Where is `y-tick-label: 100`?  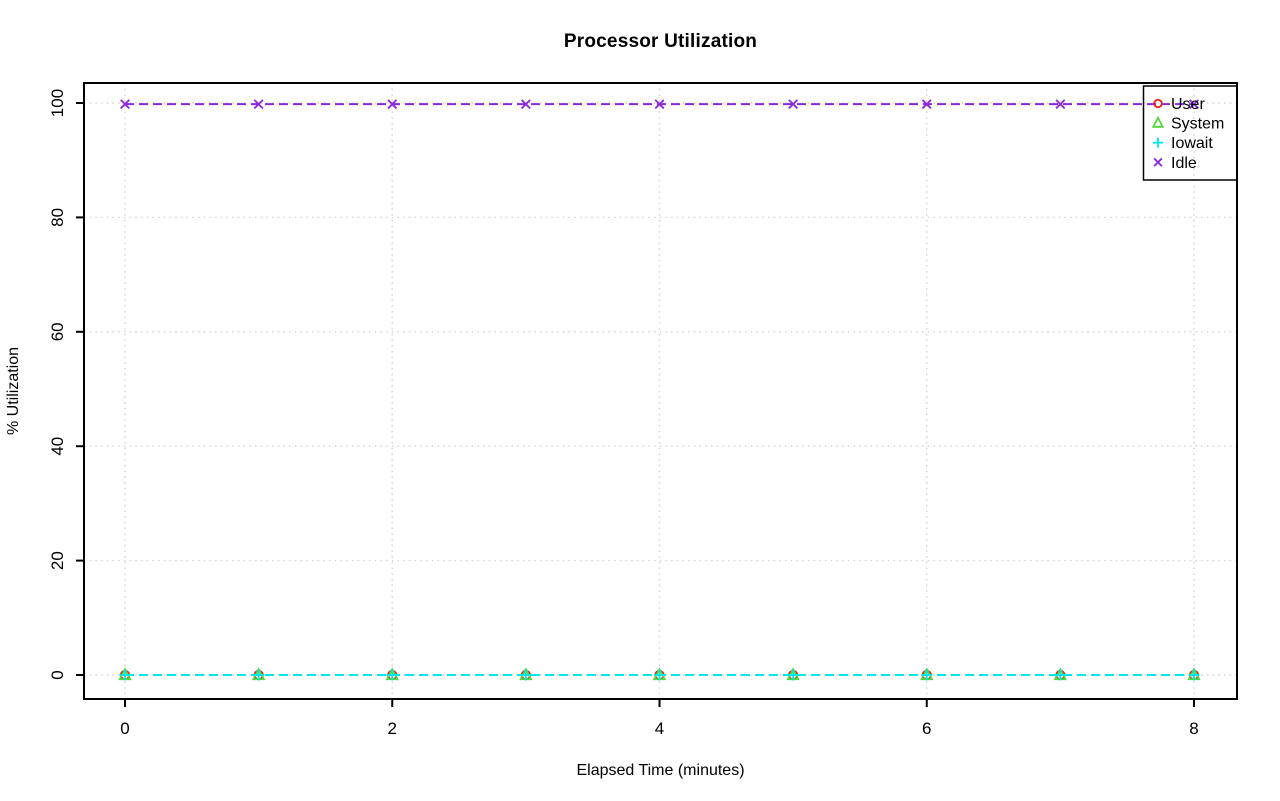 y-tick-label: 100 is located at coordinates (57, 103).